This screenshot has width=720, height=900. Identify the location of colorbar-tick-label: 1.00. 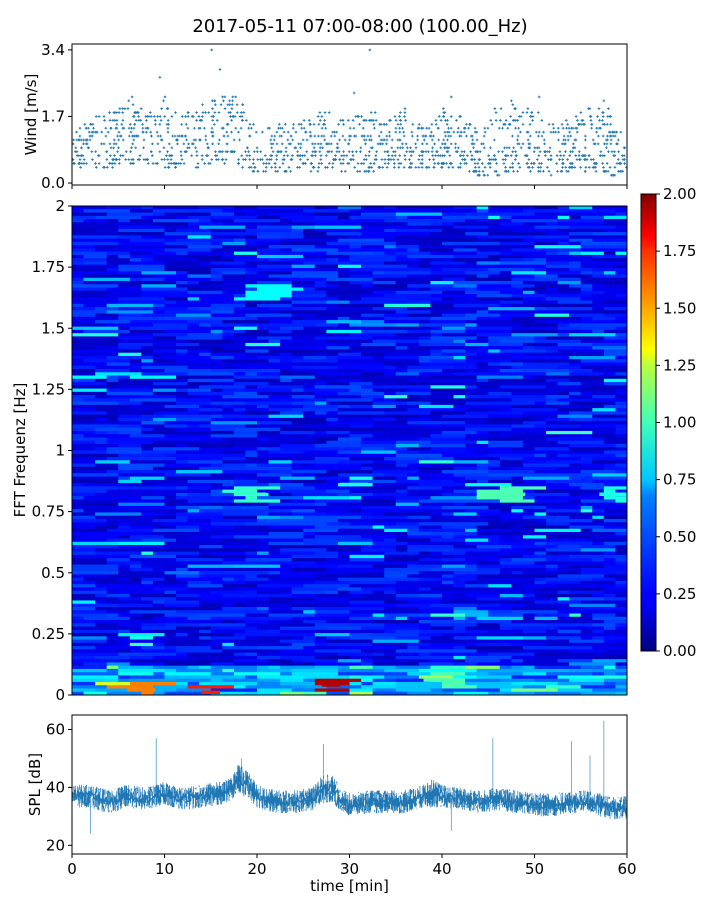
(679, 423).